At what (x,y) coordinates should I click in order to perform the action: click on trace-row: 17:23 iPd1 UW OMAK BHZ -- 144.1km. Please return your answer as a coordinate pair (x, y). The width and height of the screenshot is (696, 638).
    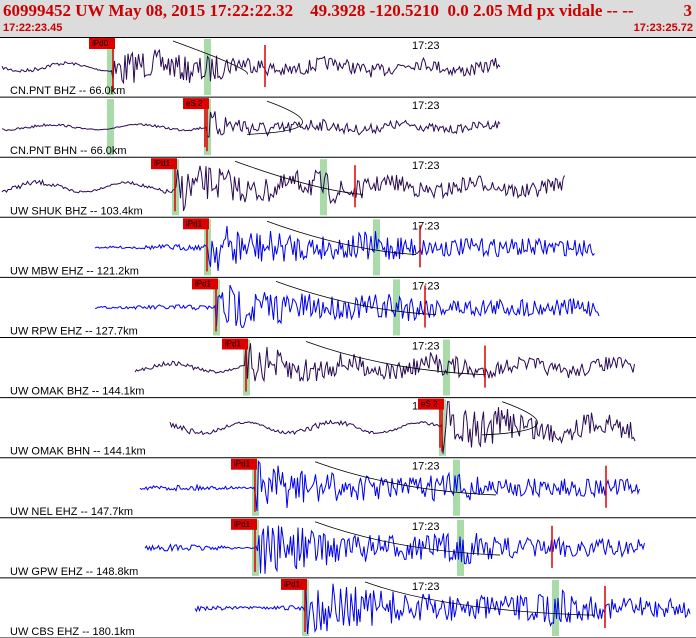
    Looking at the image, I should click on (348, 368).